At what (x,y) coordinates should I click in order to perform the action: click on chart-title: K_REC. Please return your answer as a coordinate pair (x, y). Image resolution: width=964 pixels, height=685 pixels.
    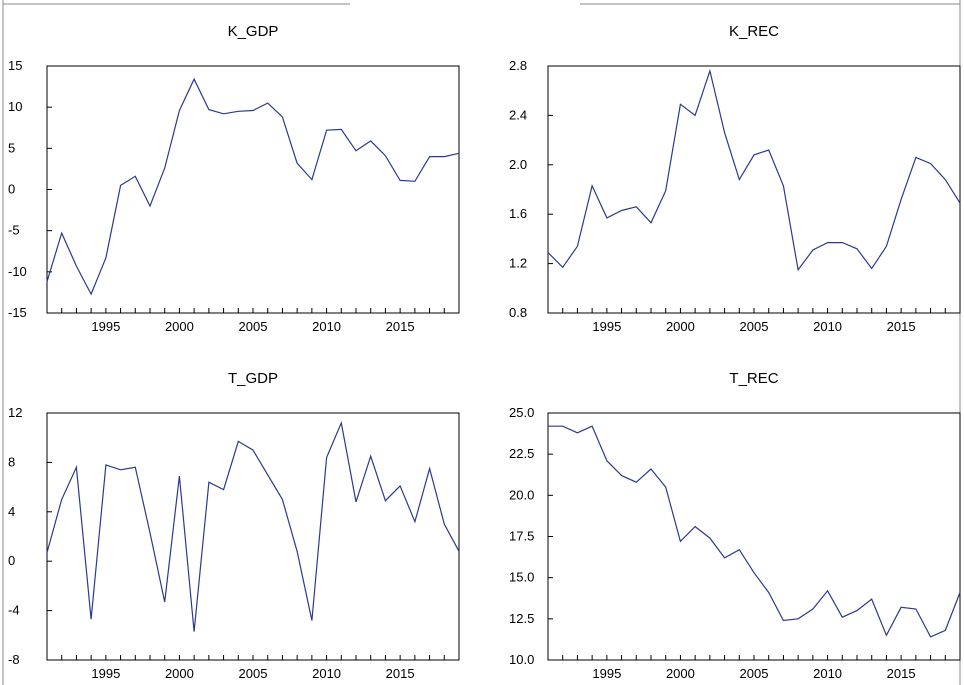
    Looking at the image, I should click on (754, 31).